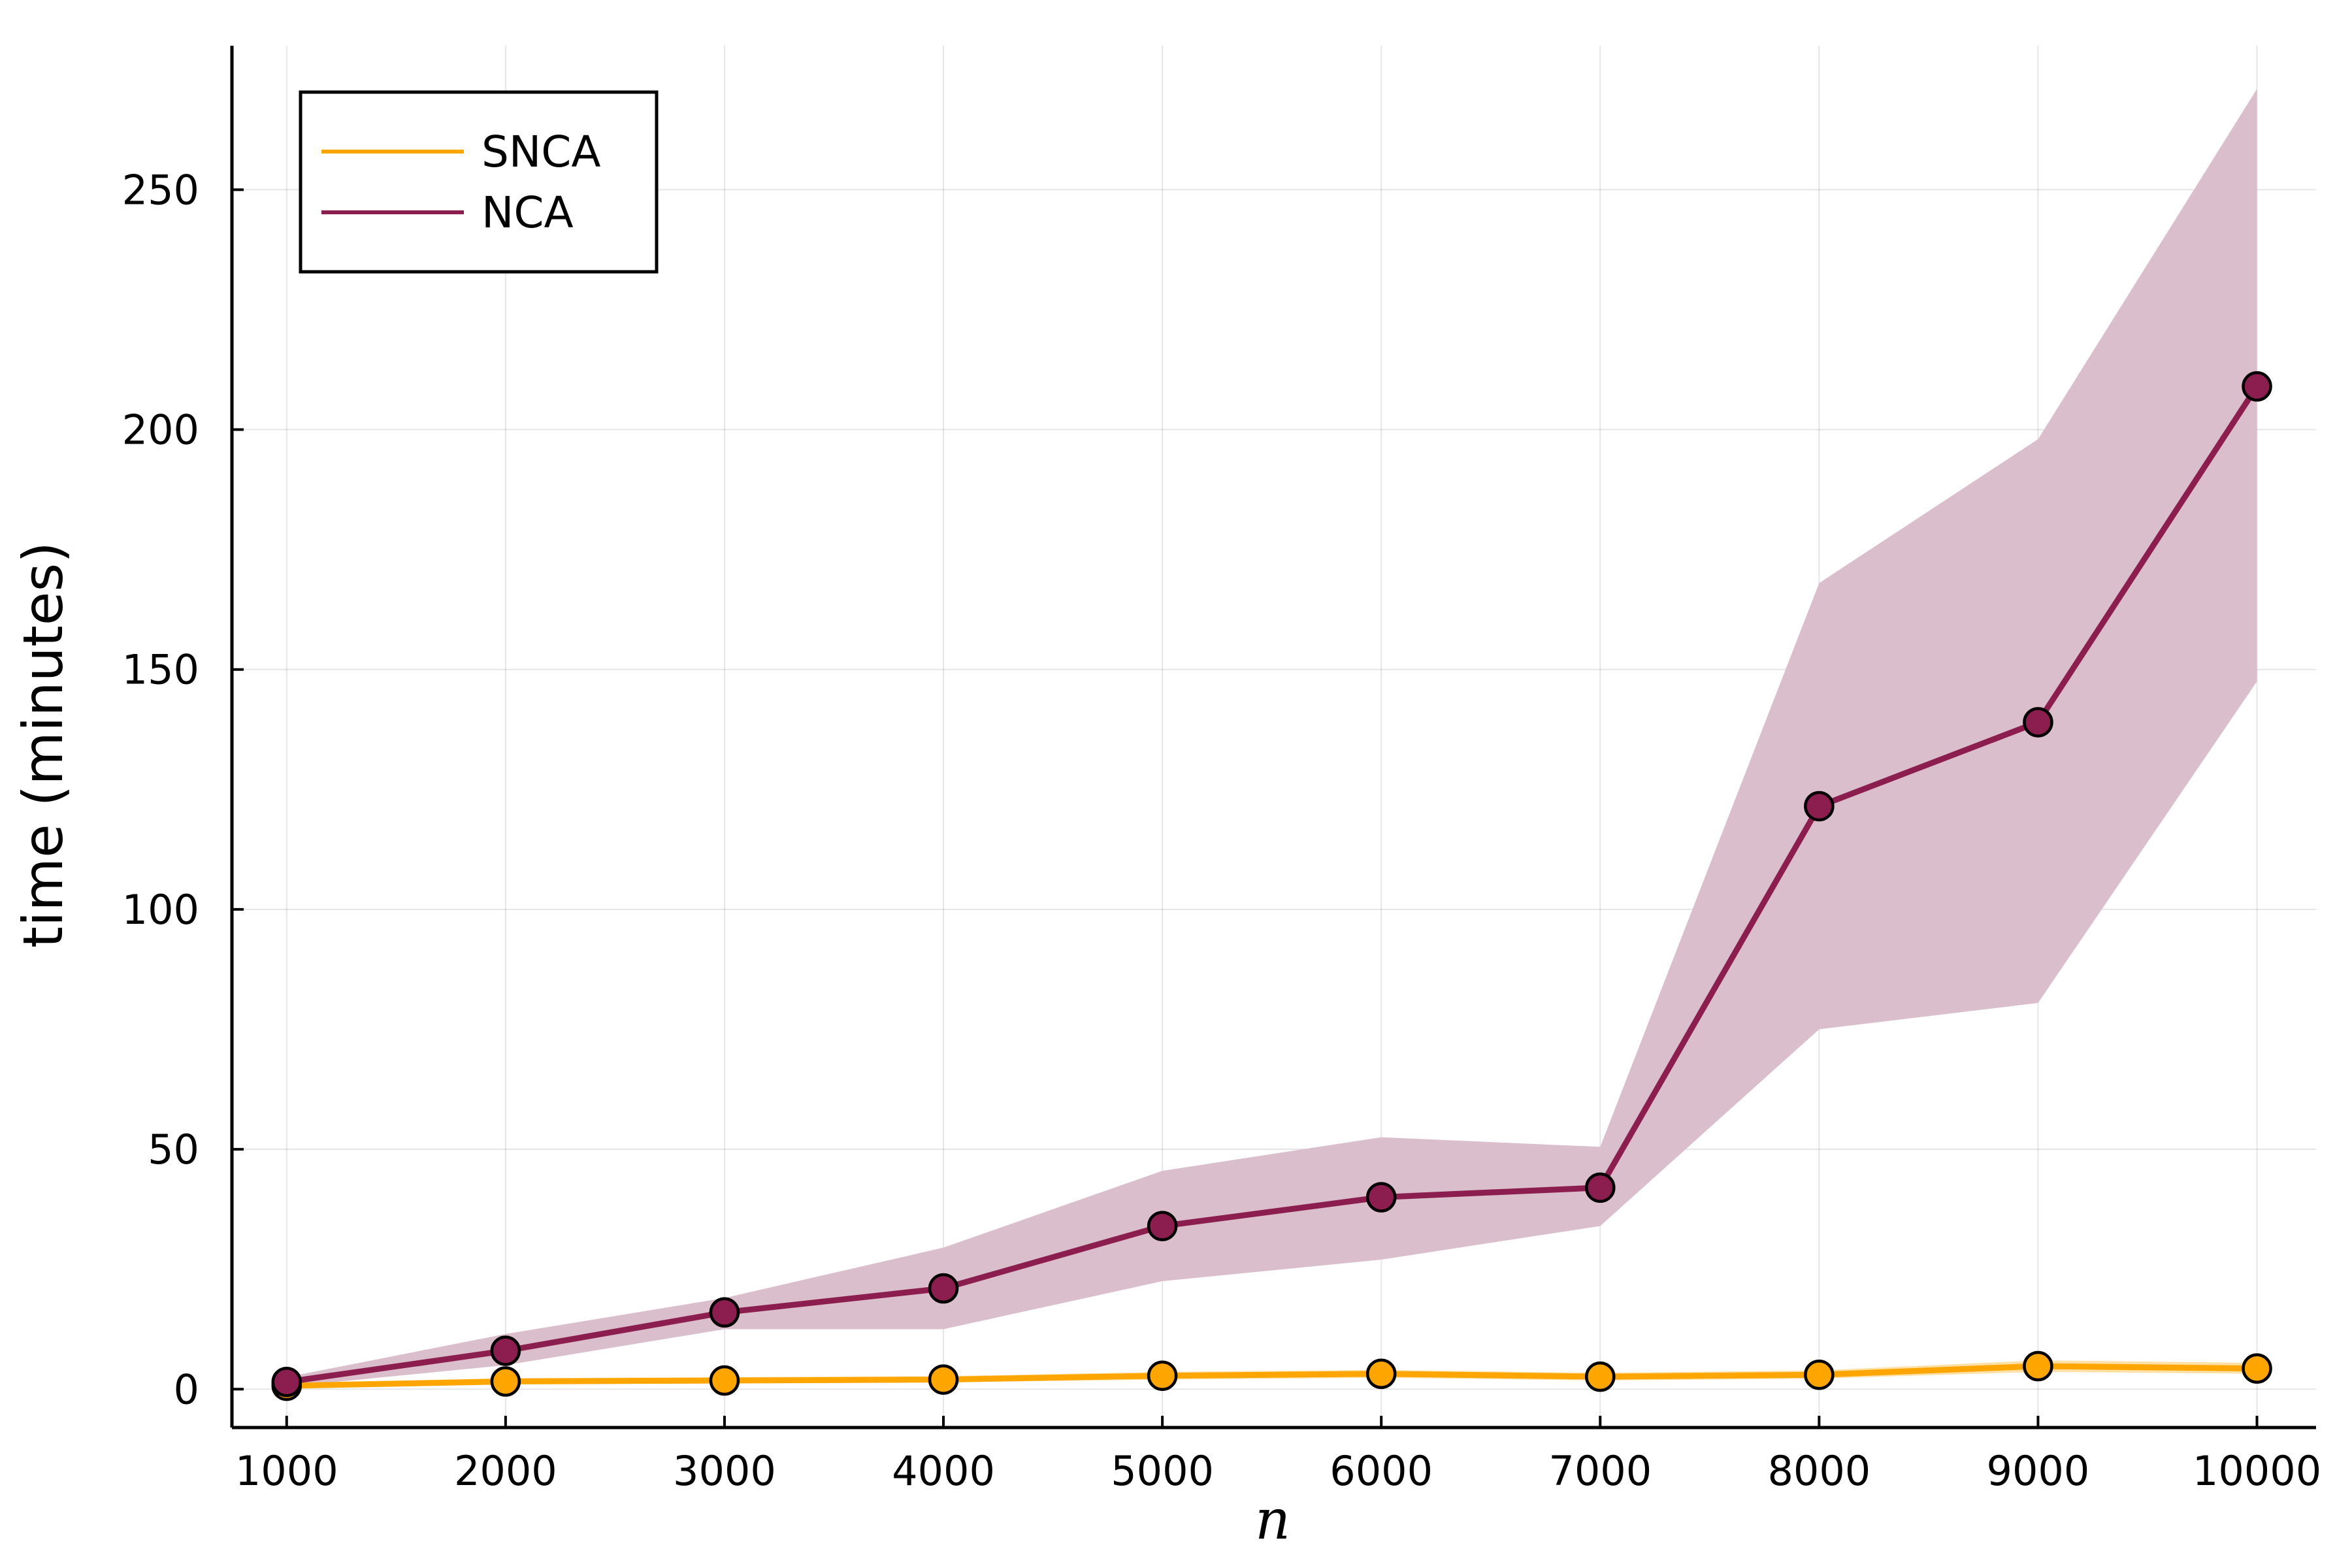  What do you see at coordinates (2257, 1471) in the screenshot?
I see `x-tick-label: 10000` at bounding box center [2257, 1471].